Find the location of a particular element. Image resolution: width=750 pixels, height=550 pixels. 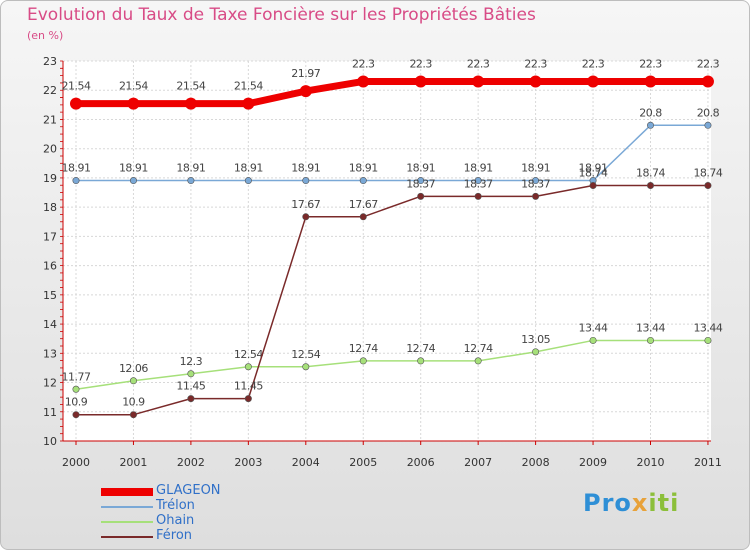

x-tick-label: 2011 is located at coordinates (708, 462).